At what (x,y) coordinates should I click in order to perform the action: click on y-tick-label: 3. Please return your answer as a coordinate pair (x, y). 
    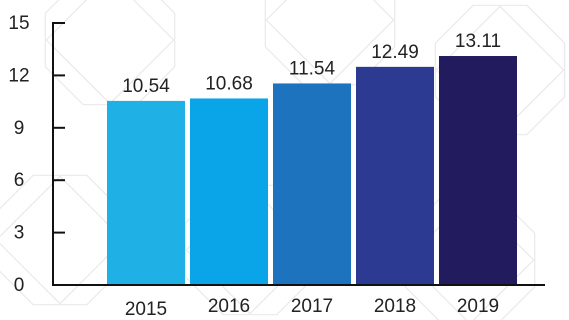
    Looking at the image, I should click on (19, 233).